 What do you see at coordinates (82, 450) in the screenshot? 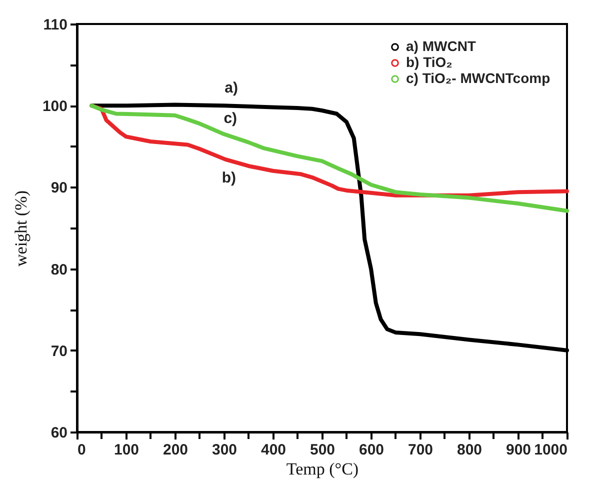
I see `x-tick-label: 0` at bounding box center [82, 450].